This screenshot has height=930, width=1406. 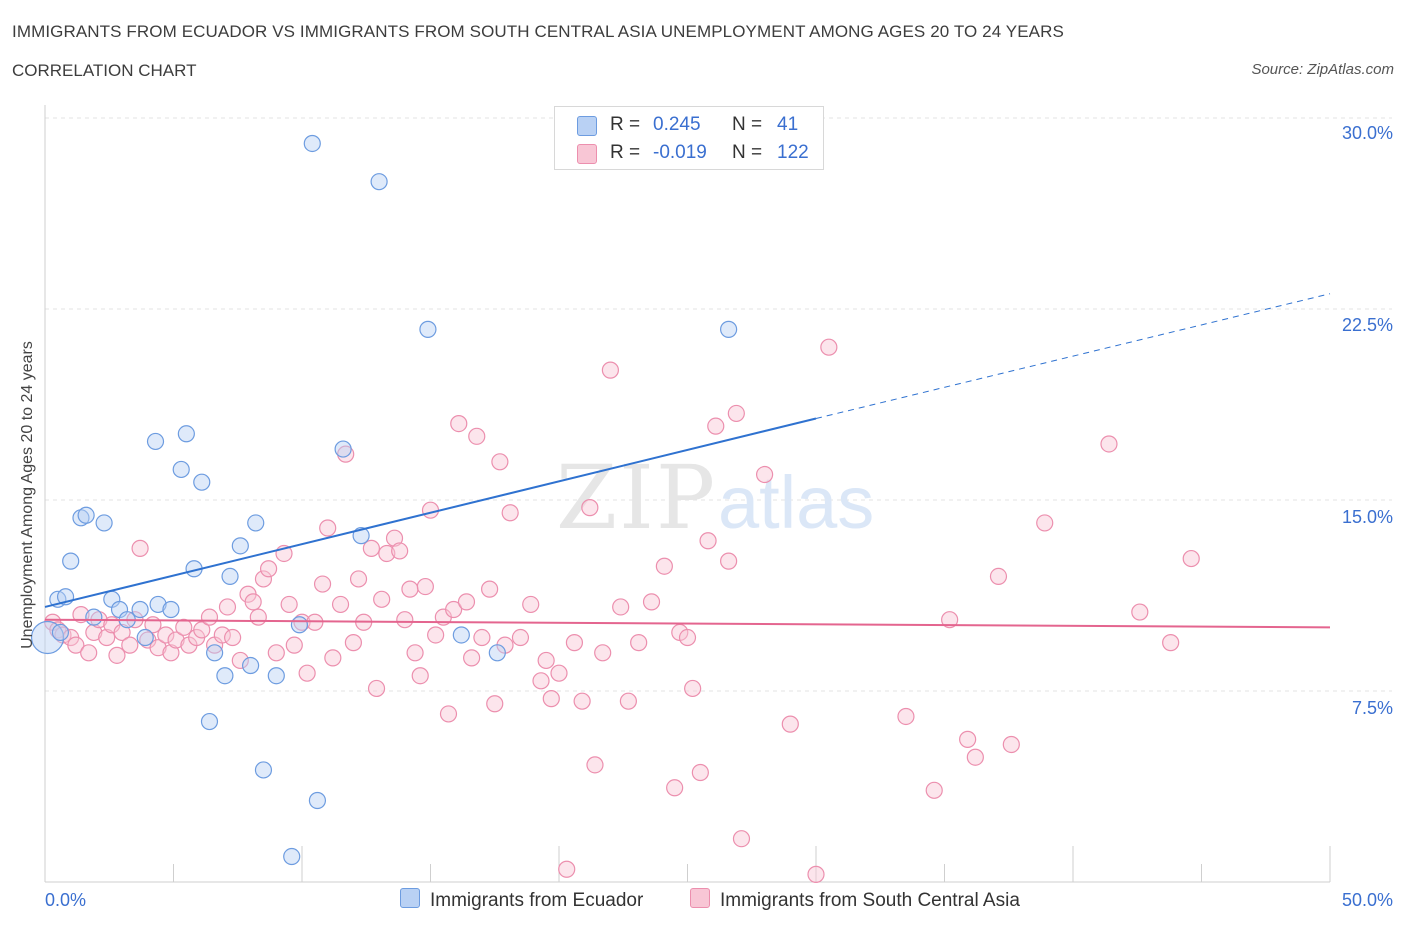 What do you see at coordinates (680, 152) in the screenshot?
I see `legend-r-value: -0.019` at bounding box center [680, 152].